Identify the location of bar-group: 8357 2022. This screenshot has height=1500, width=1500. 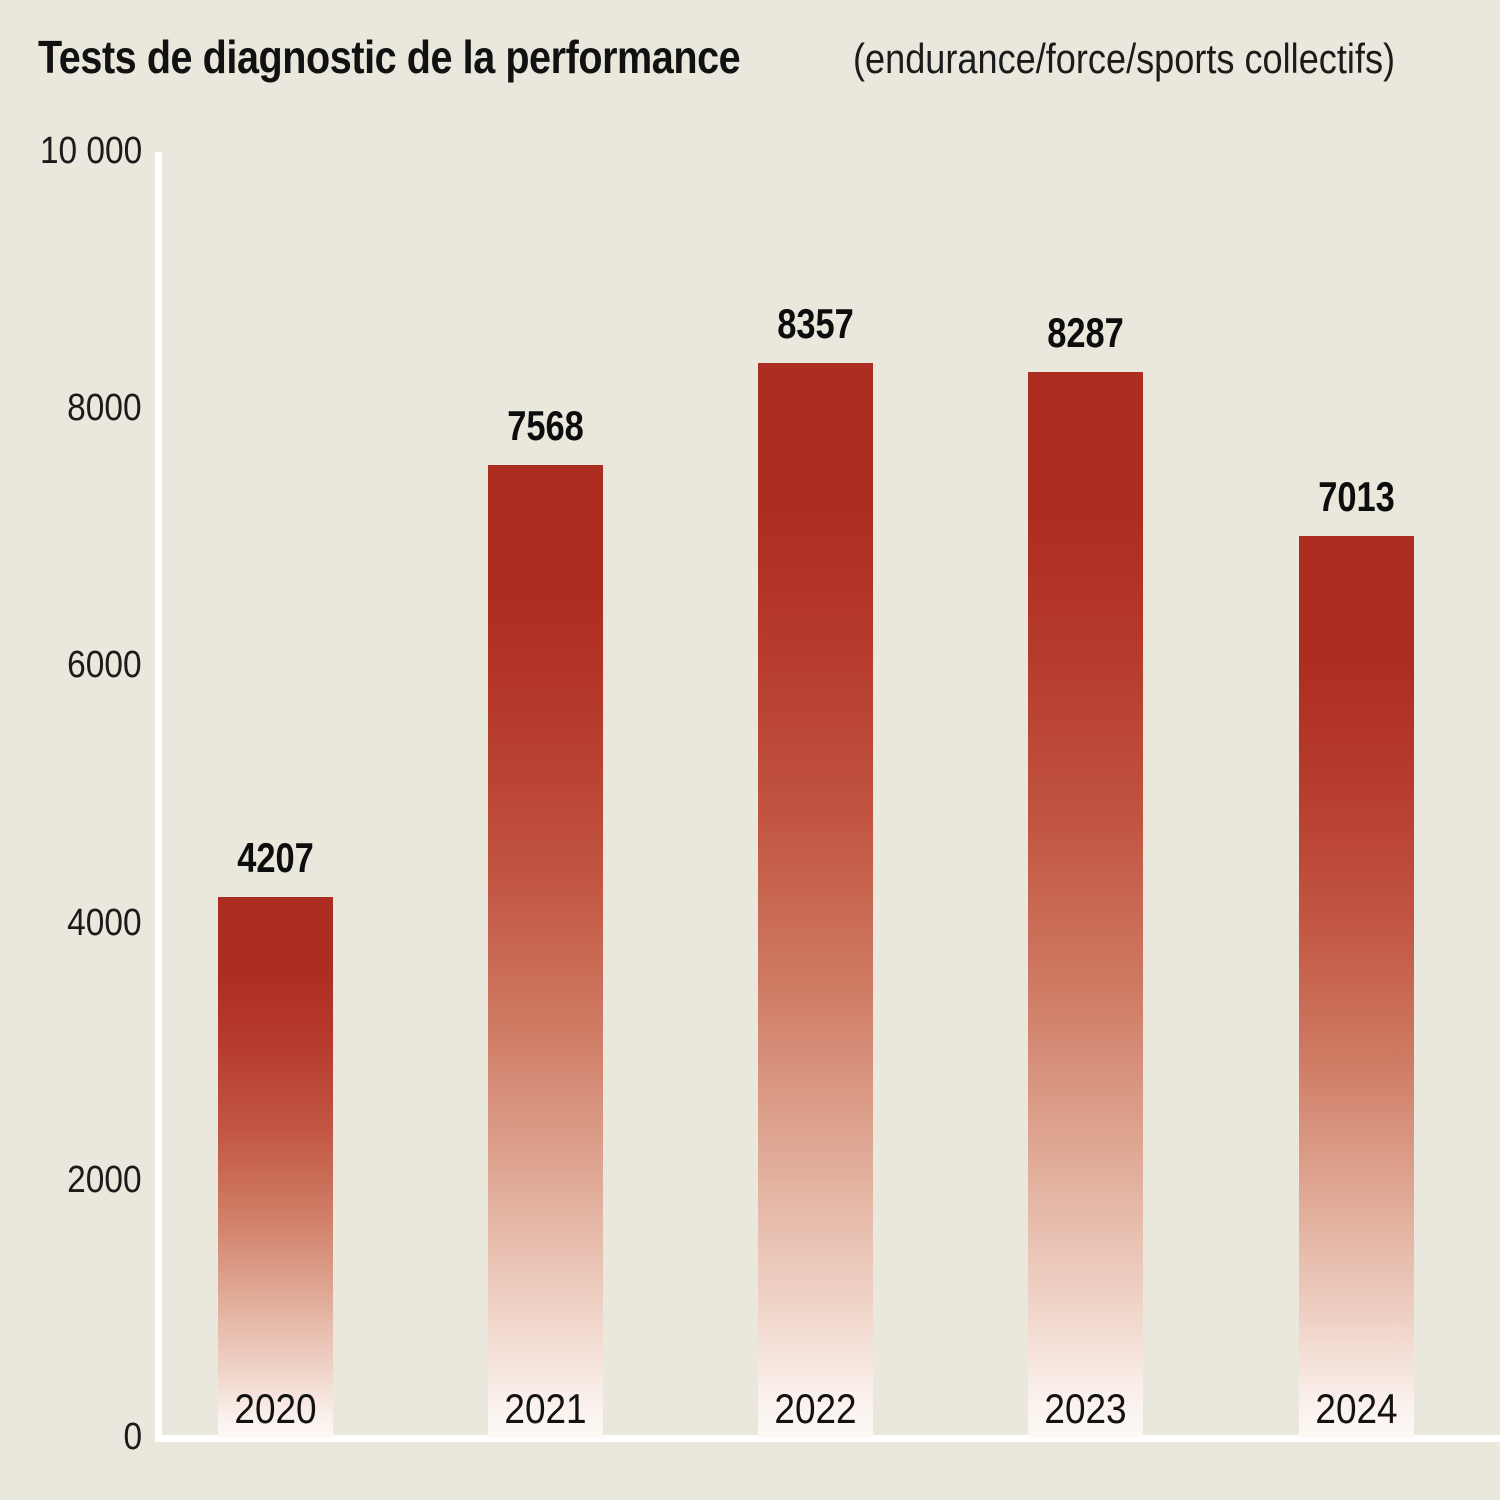
(815, 870).